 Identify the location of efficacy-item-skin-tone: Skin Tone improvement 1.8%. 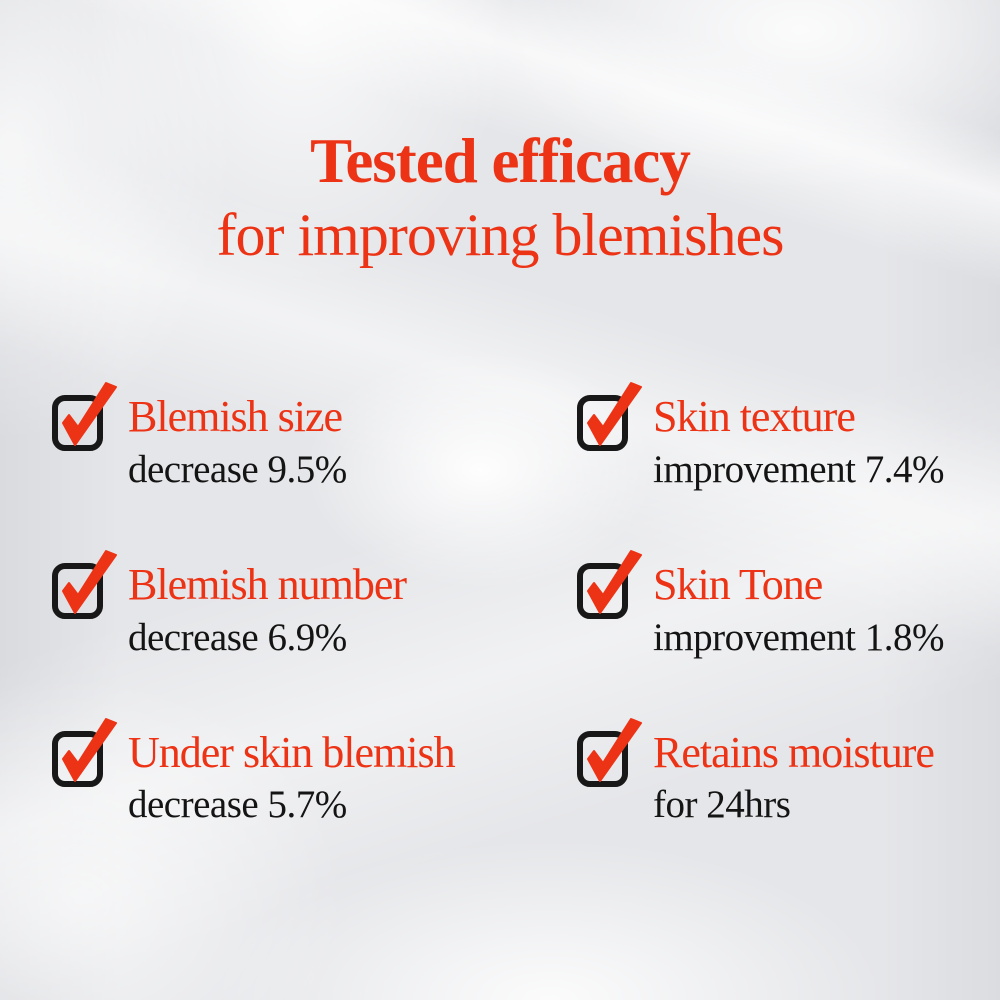
(759, 604).